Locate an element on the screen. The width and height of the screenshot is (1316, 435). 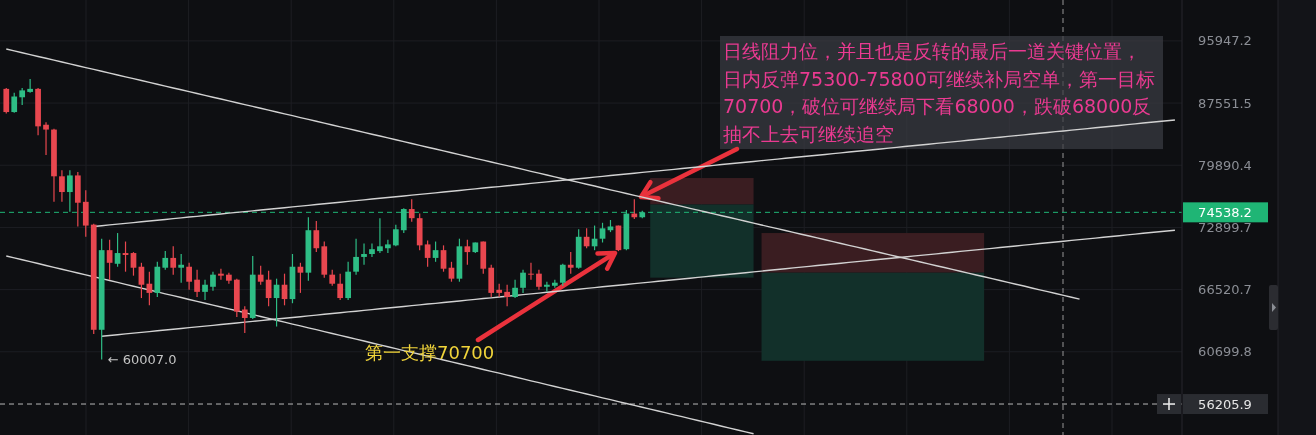
y-tick-label: 72899.7 is located at coordinates (1225, 227).